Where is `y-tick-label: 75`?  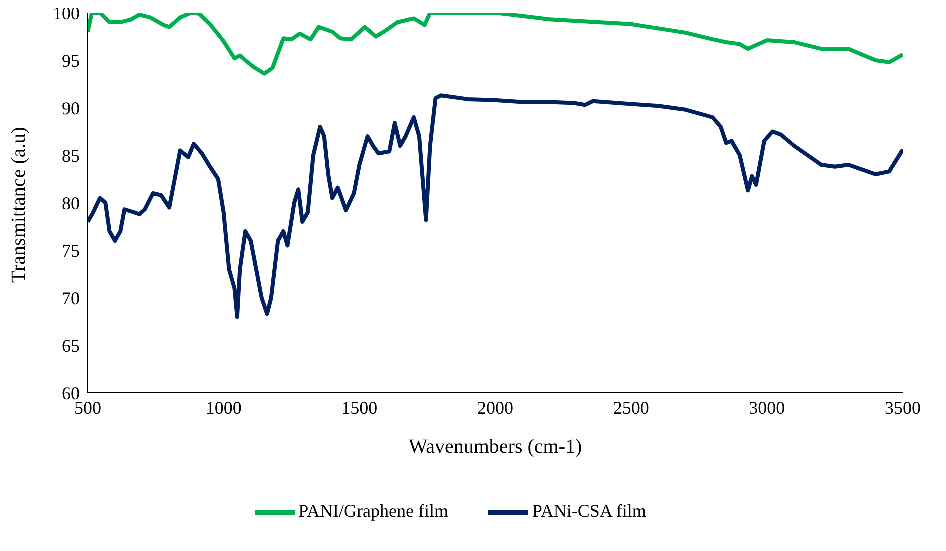 y-tick-label: 75 is located at coordinates (71, 250).